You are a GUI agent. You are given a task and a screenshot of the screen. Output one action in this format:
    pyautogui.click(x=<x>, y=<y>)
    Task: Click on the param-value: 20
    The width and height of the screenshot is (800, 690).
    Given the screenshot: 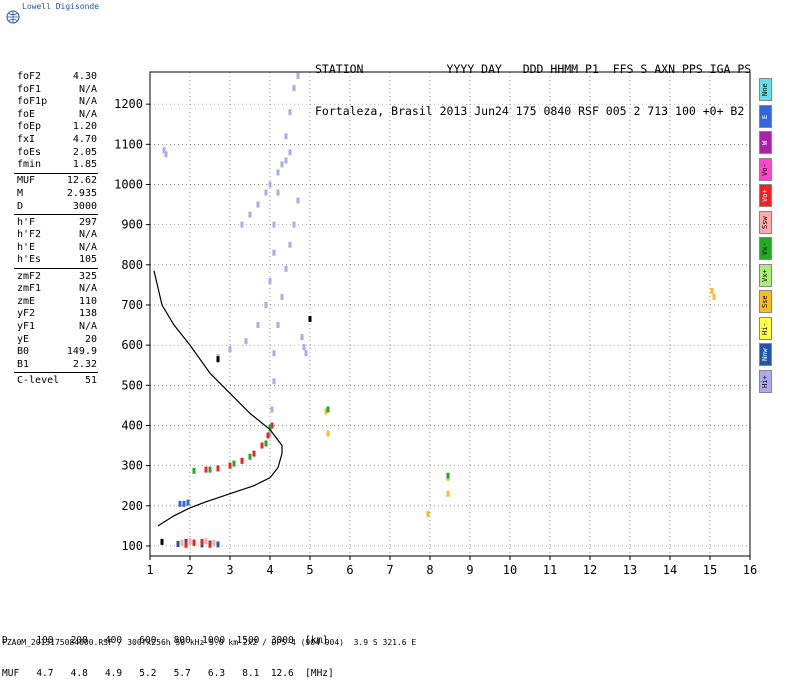 What is the action you would take?
    pyautogui.click(x=90, y=339)
    